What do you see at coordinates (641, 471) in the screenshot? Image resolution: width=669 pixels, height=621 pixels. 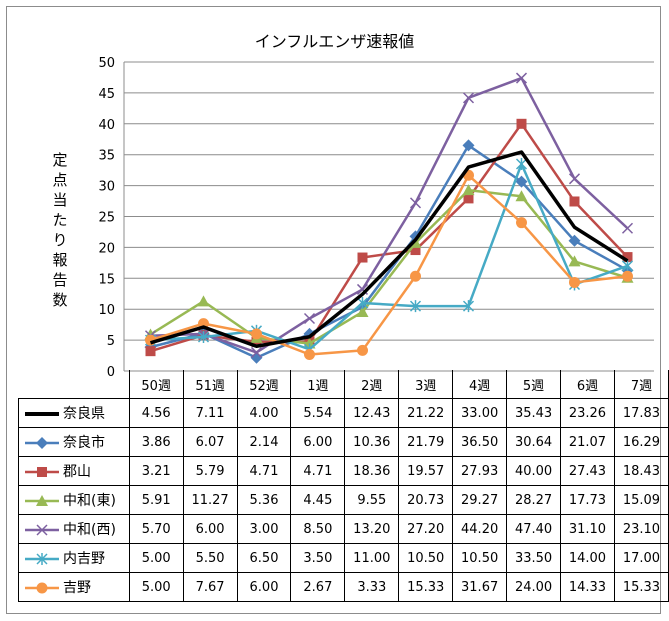 I see `data-label: 18.43` at bounding box center [641, 471].